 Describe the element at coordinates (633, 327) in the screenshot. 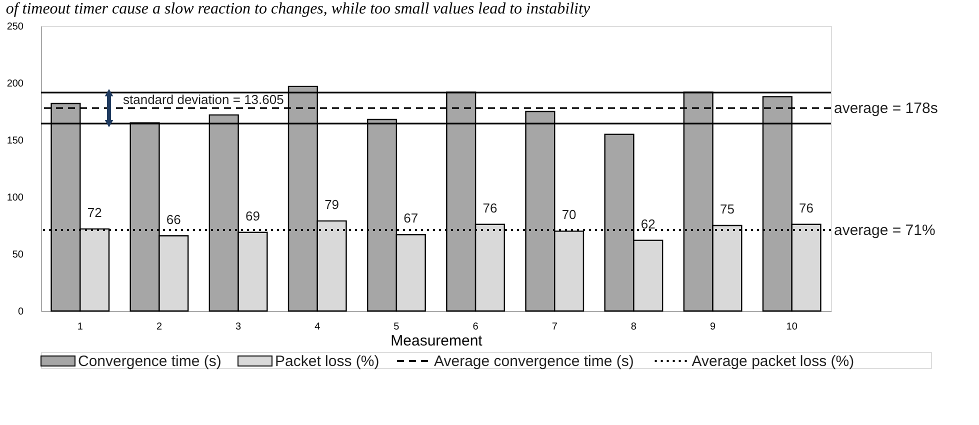

I see `x-tick-label: 8` at that location.